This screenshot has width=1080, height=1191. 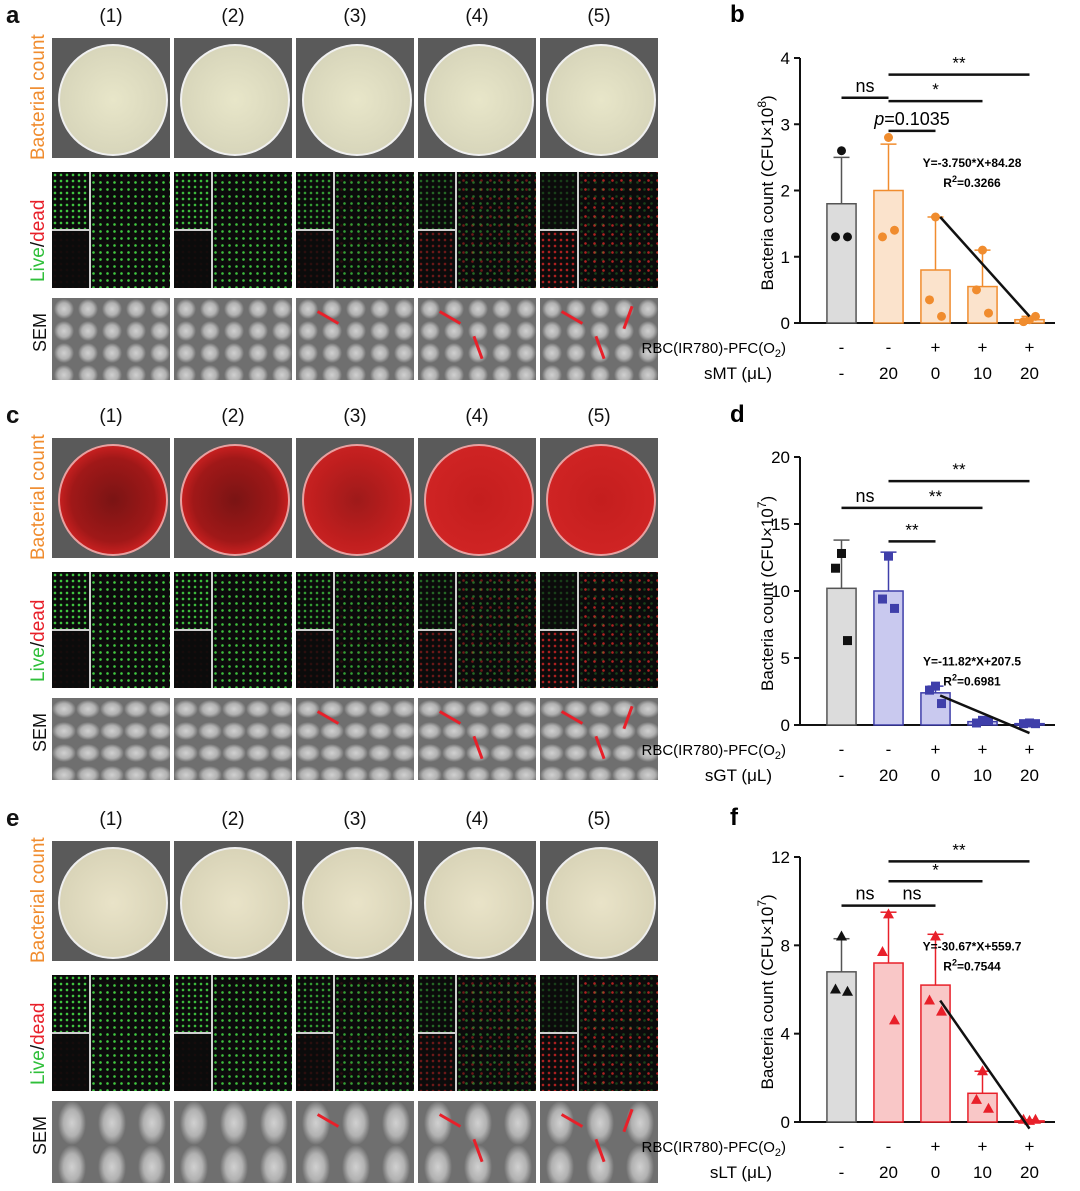 What do you see at coordinates (785, 658) in the screenshot?
I see `y-tick-label: 5` at bounding box center [785, 658].